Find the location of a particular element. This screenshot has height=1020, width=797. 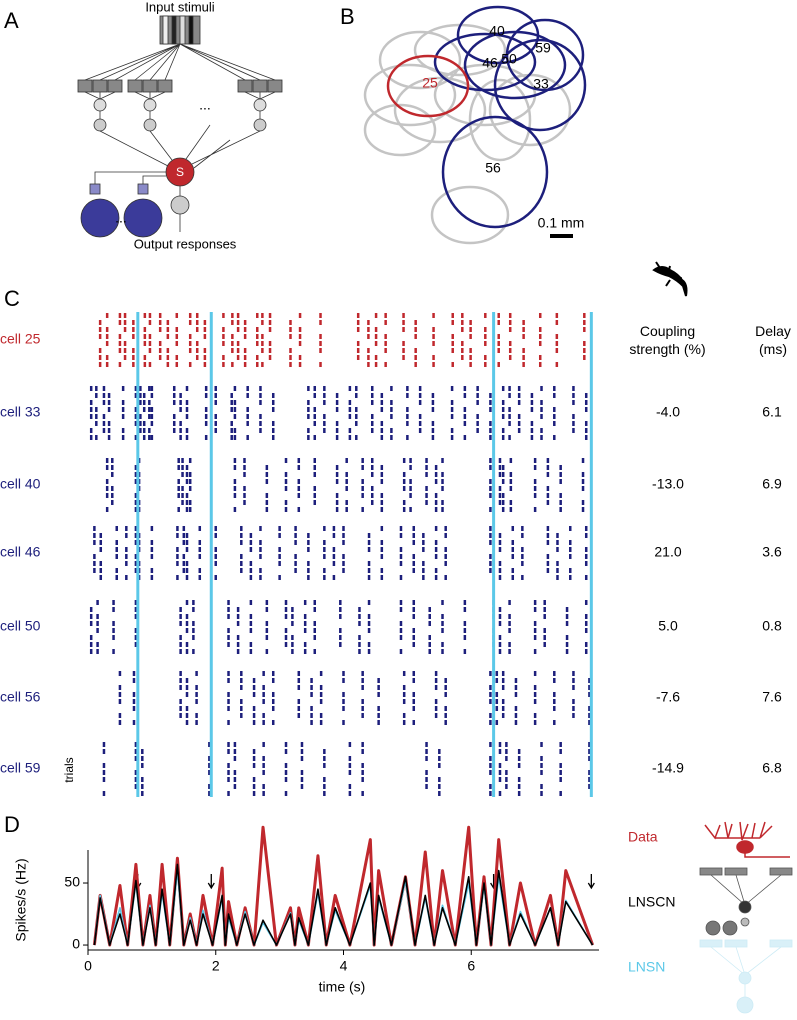

output-label: Output responses is located at coordinates (185, 243).